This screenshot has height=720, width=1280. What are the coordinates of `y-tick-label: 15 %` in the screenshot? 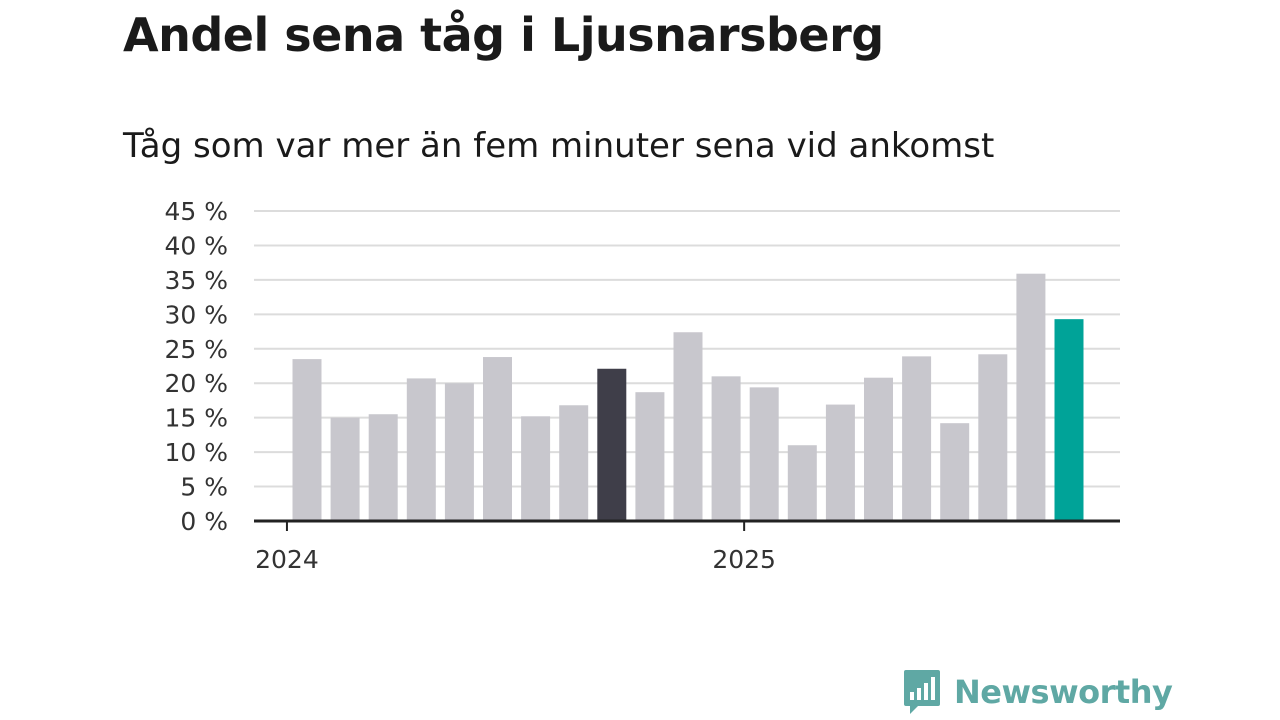 It's located at (196, 418).